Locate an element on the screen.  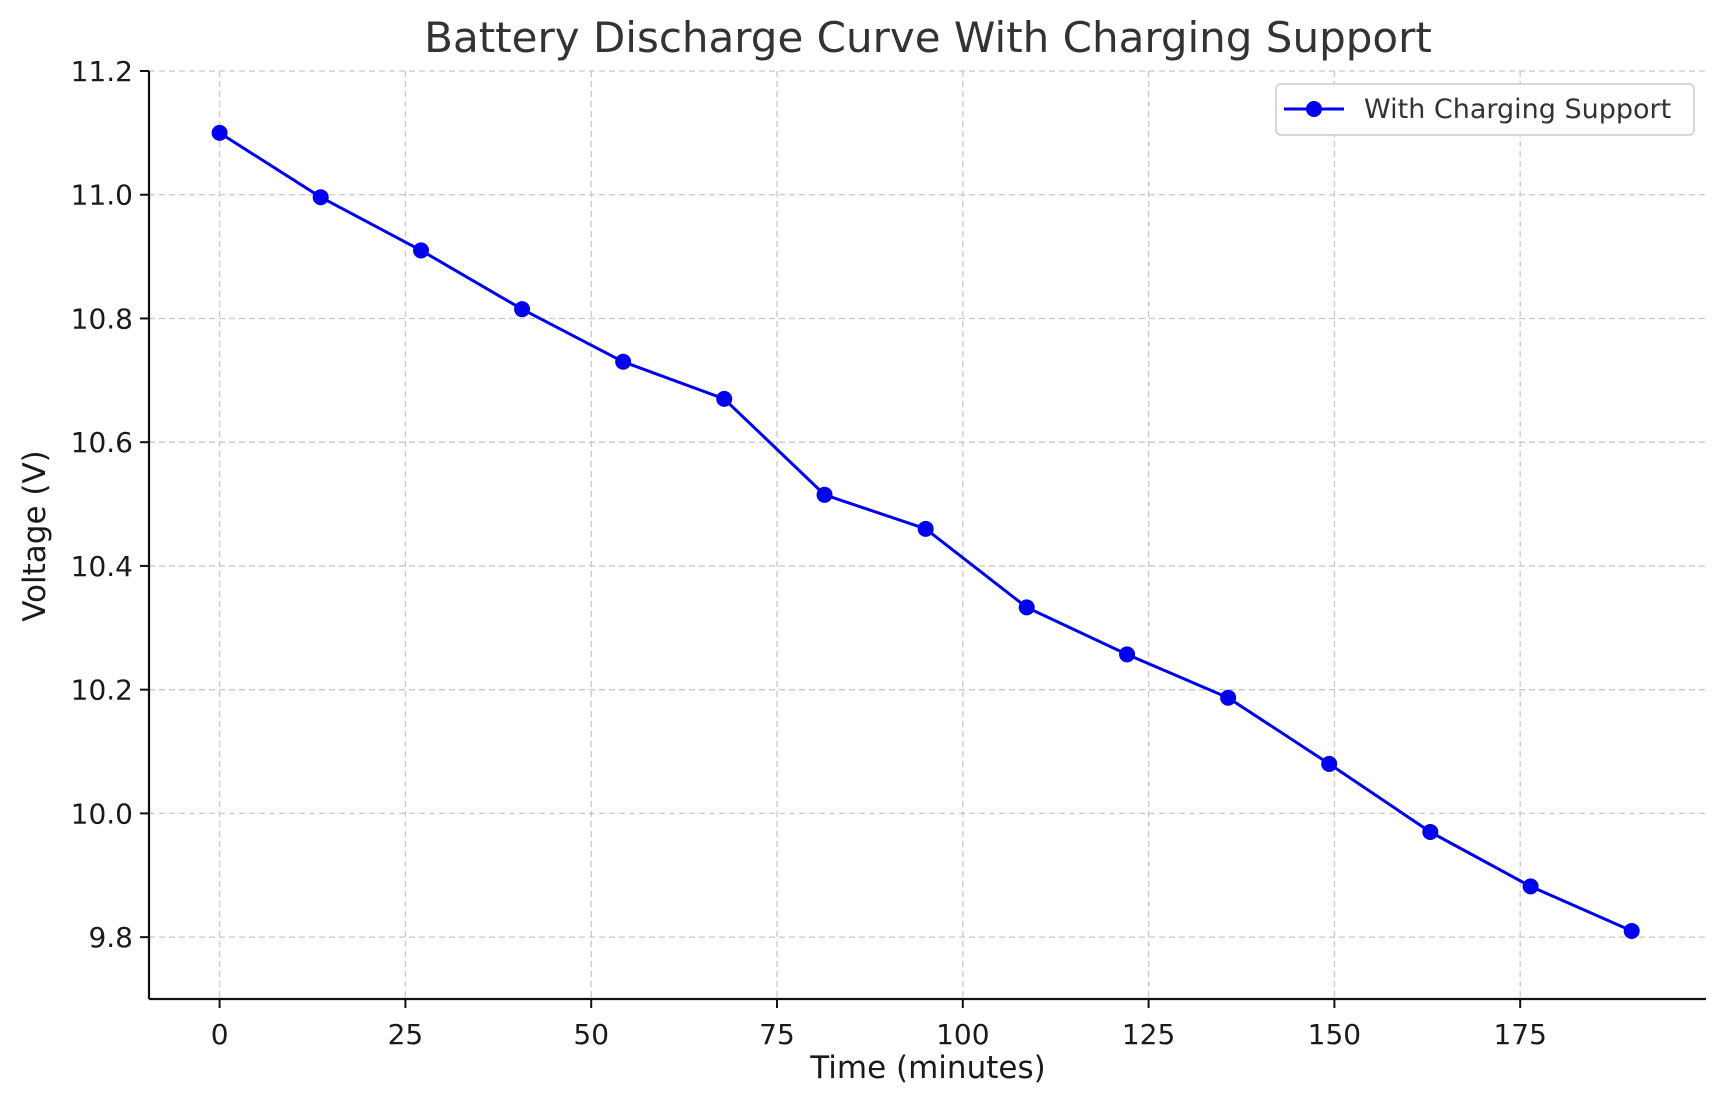
legend: With Charging Support is located at coordinates (1485, 109).